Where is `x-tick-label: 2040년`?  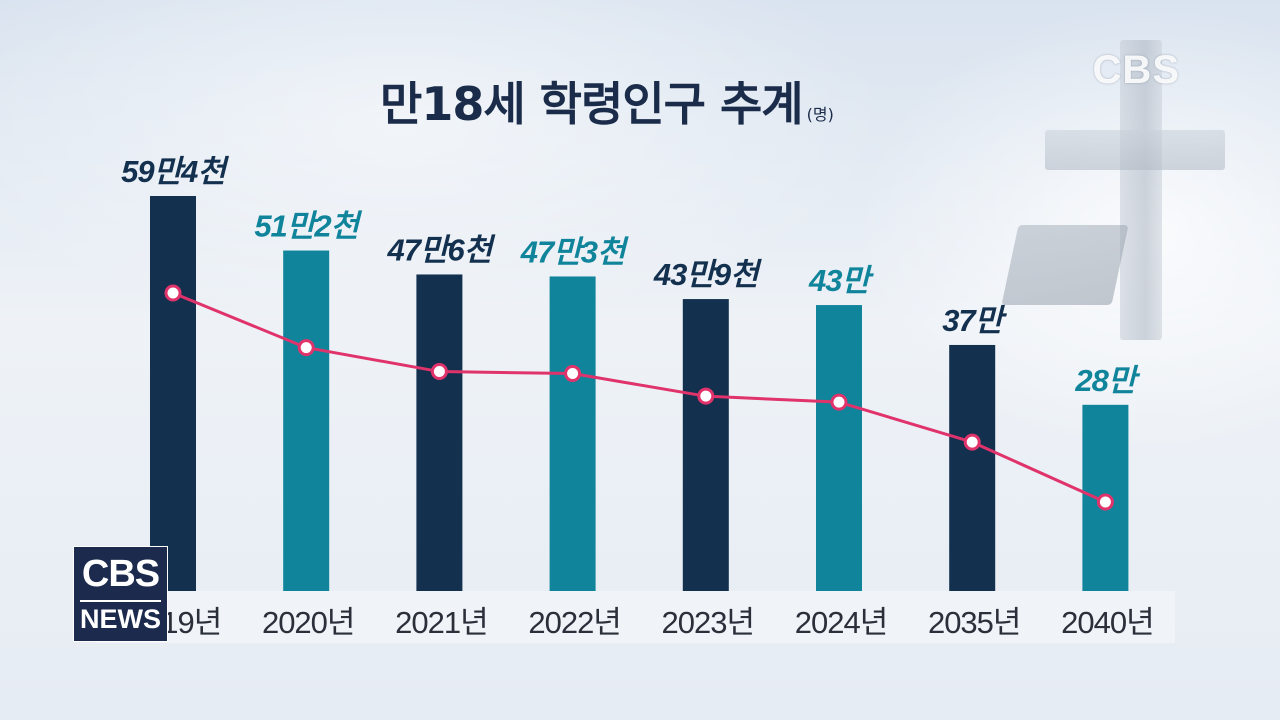
x-tick-label: 2040년 is located at coordinates (1107, 622).